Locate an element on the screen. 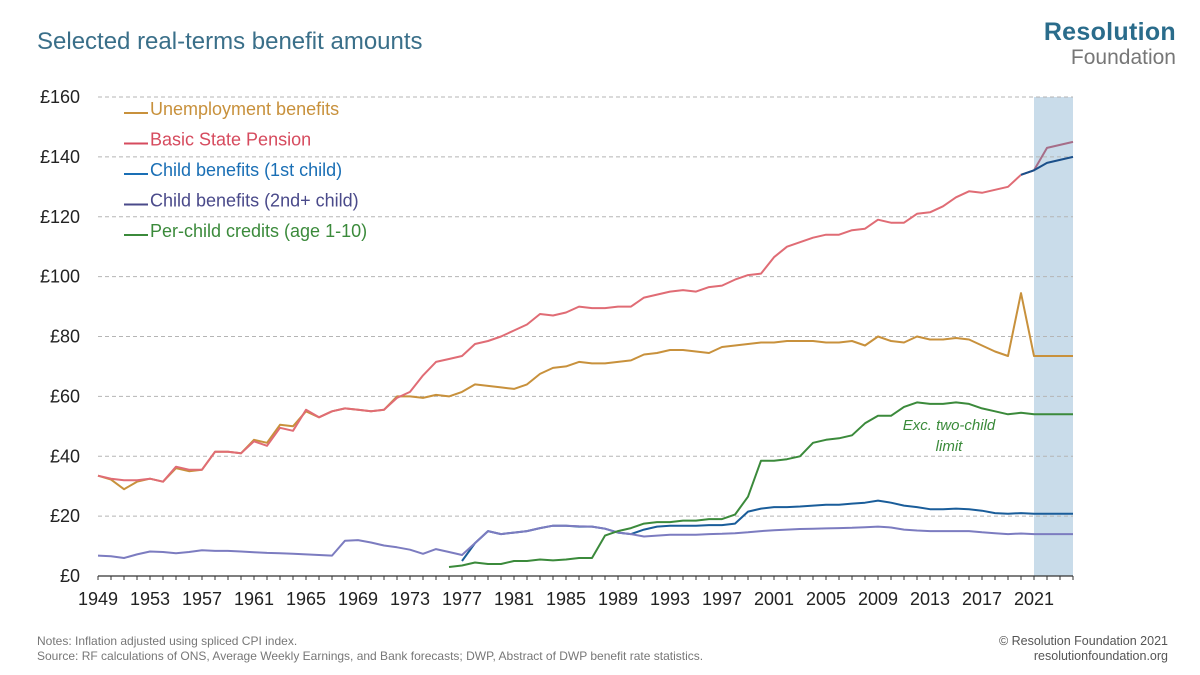 Image resolution: width=1200 pixels, height=675 pixels. x-tick-label: 1969 is located at coordinates (358, 599).